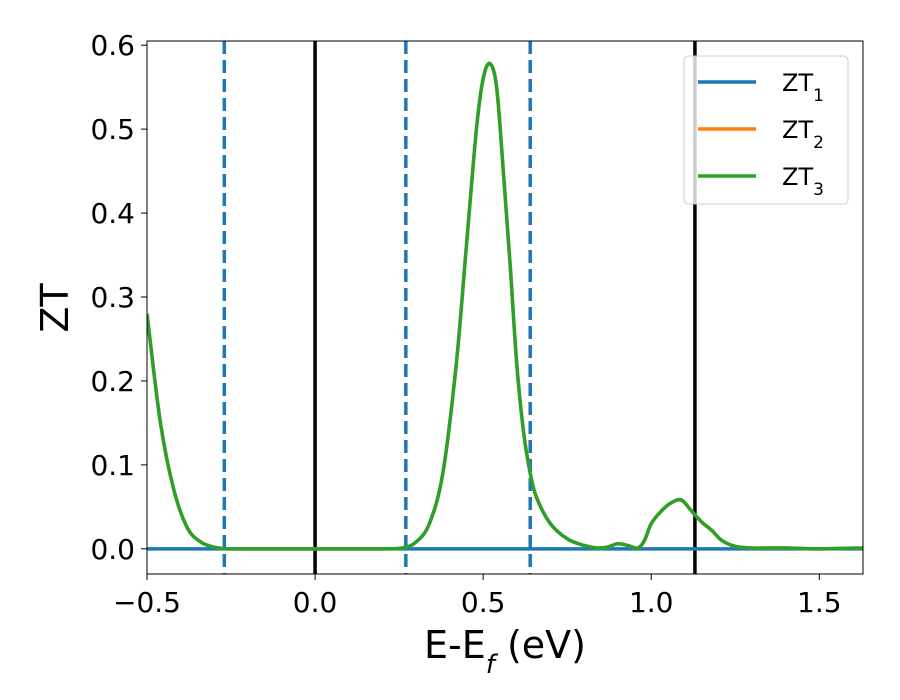 This screenshot has height=700, width=900. What do you see at coordinates (147, 602) in the screenshot?
I see `x-tick-label: −0.5` at bounding box center [147, 602].